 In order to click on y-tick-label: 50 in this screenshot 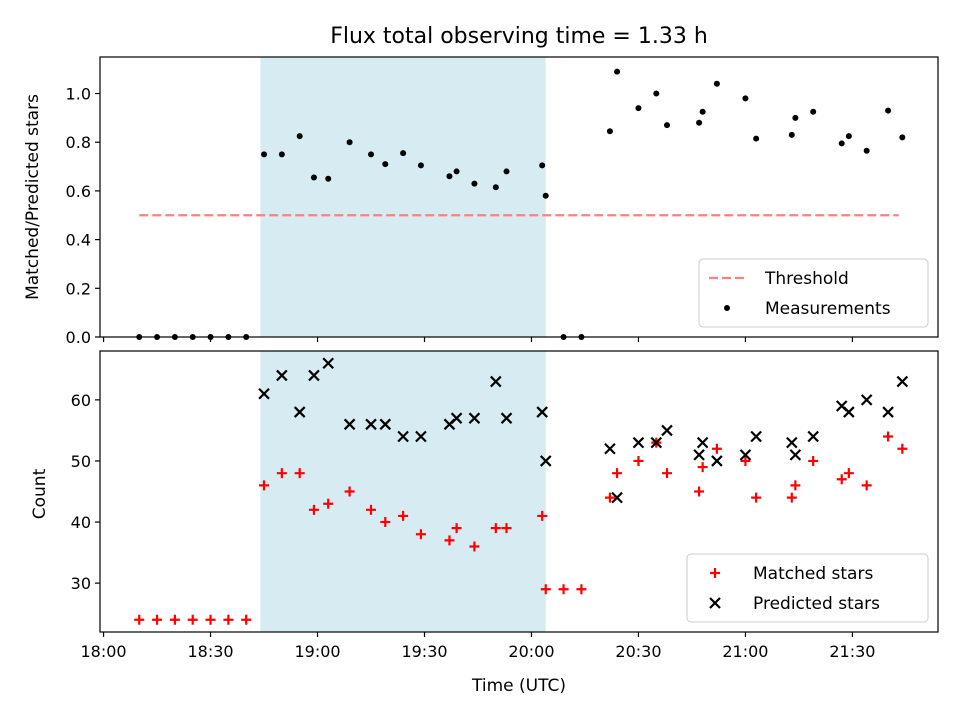, I will do `click(81, 461)`.